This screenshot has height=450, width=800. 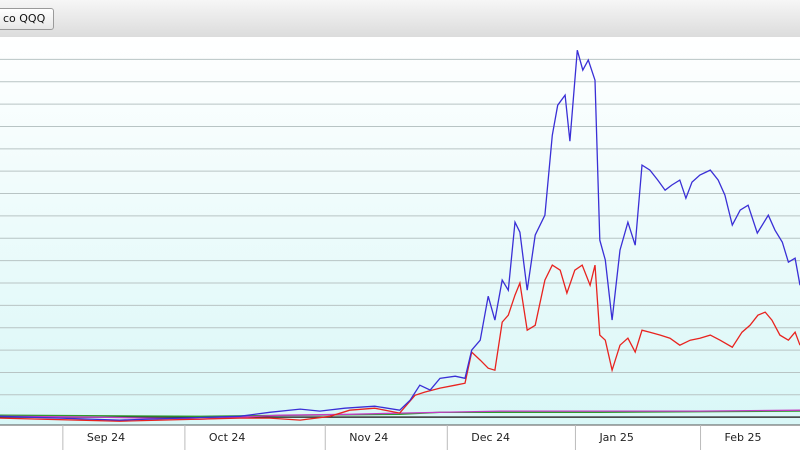 What do you see at coordinates (400, 437) in the screenshot?
I see `x-axis-strip` at bounding box center [400, 437].